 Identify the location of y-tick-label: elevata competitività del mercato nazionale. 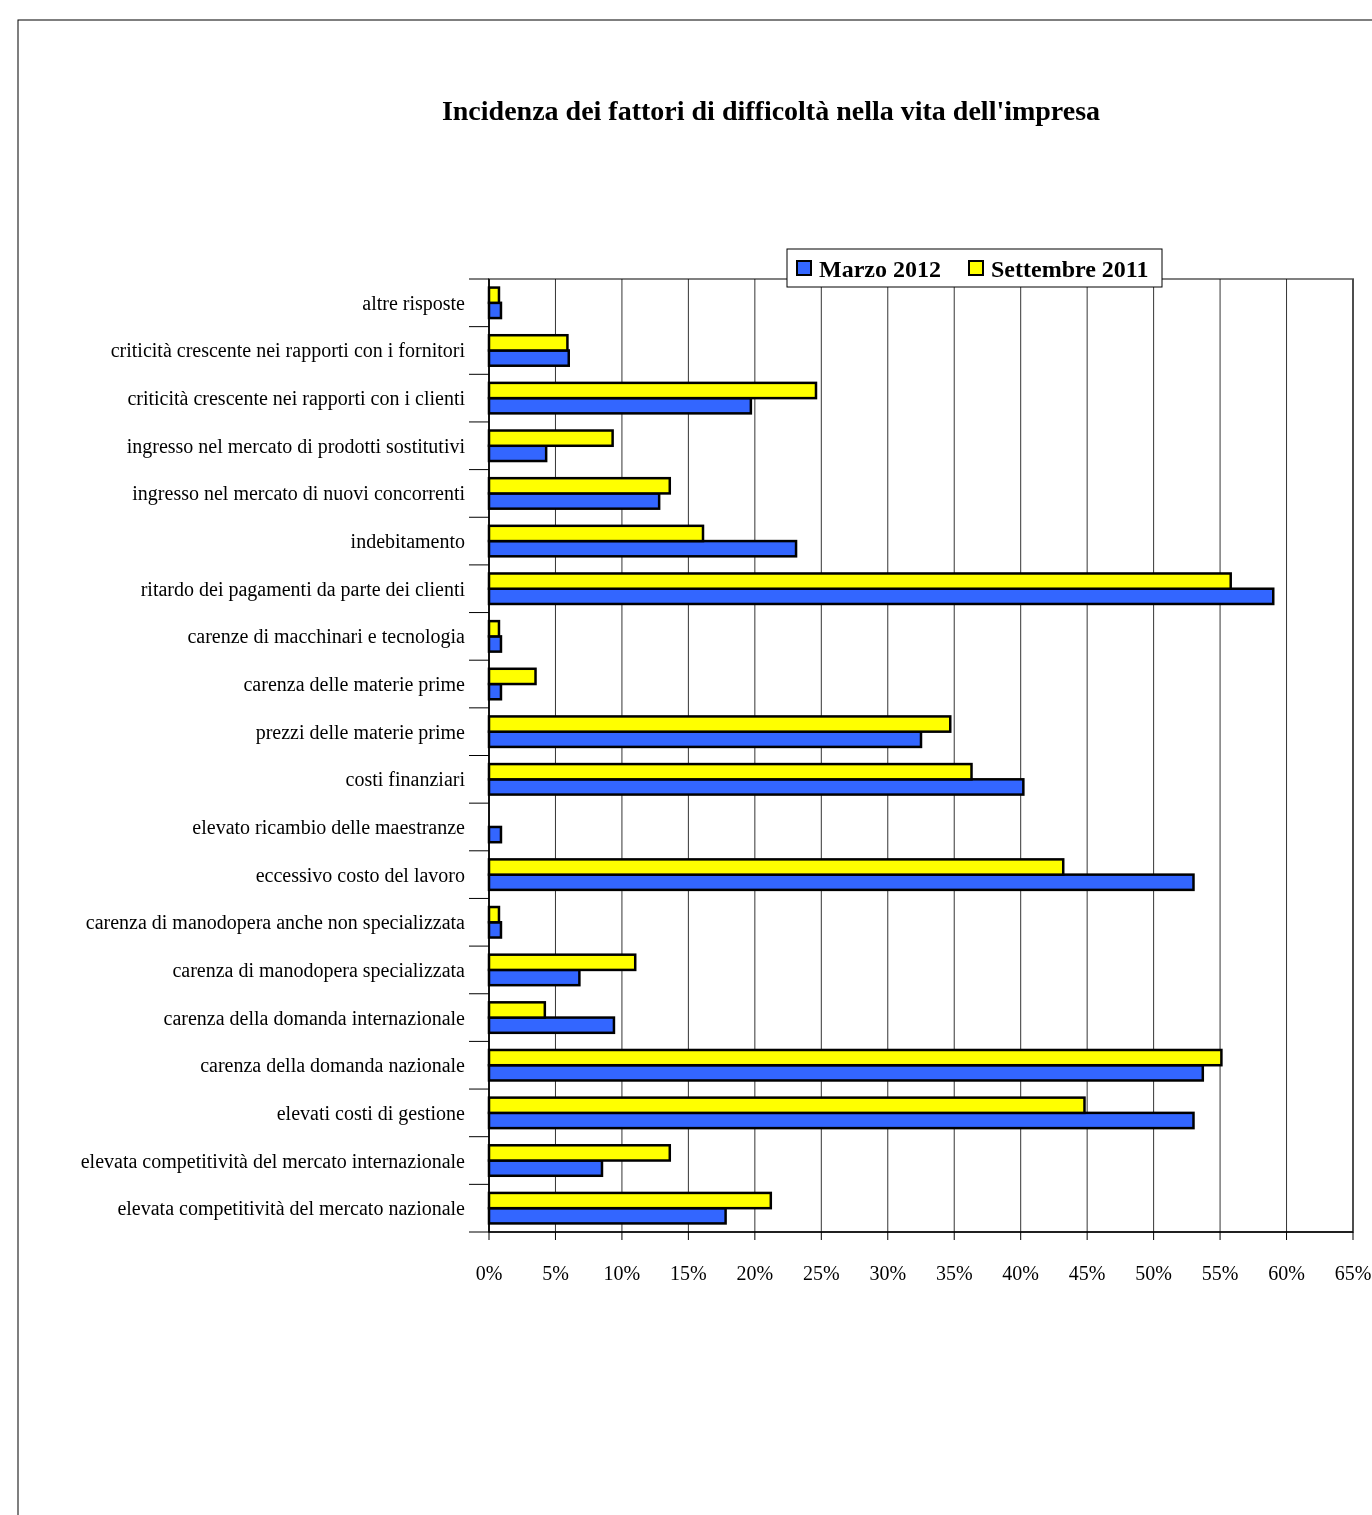
(291, 1209).